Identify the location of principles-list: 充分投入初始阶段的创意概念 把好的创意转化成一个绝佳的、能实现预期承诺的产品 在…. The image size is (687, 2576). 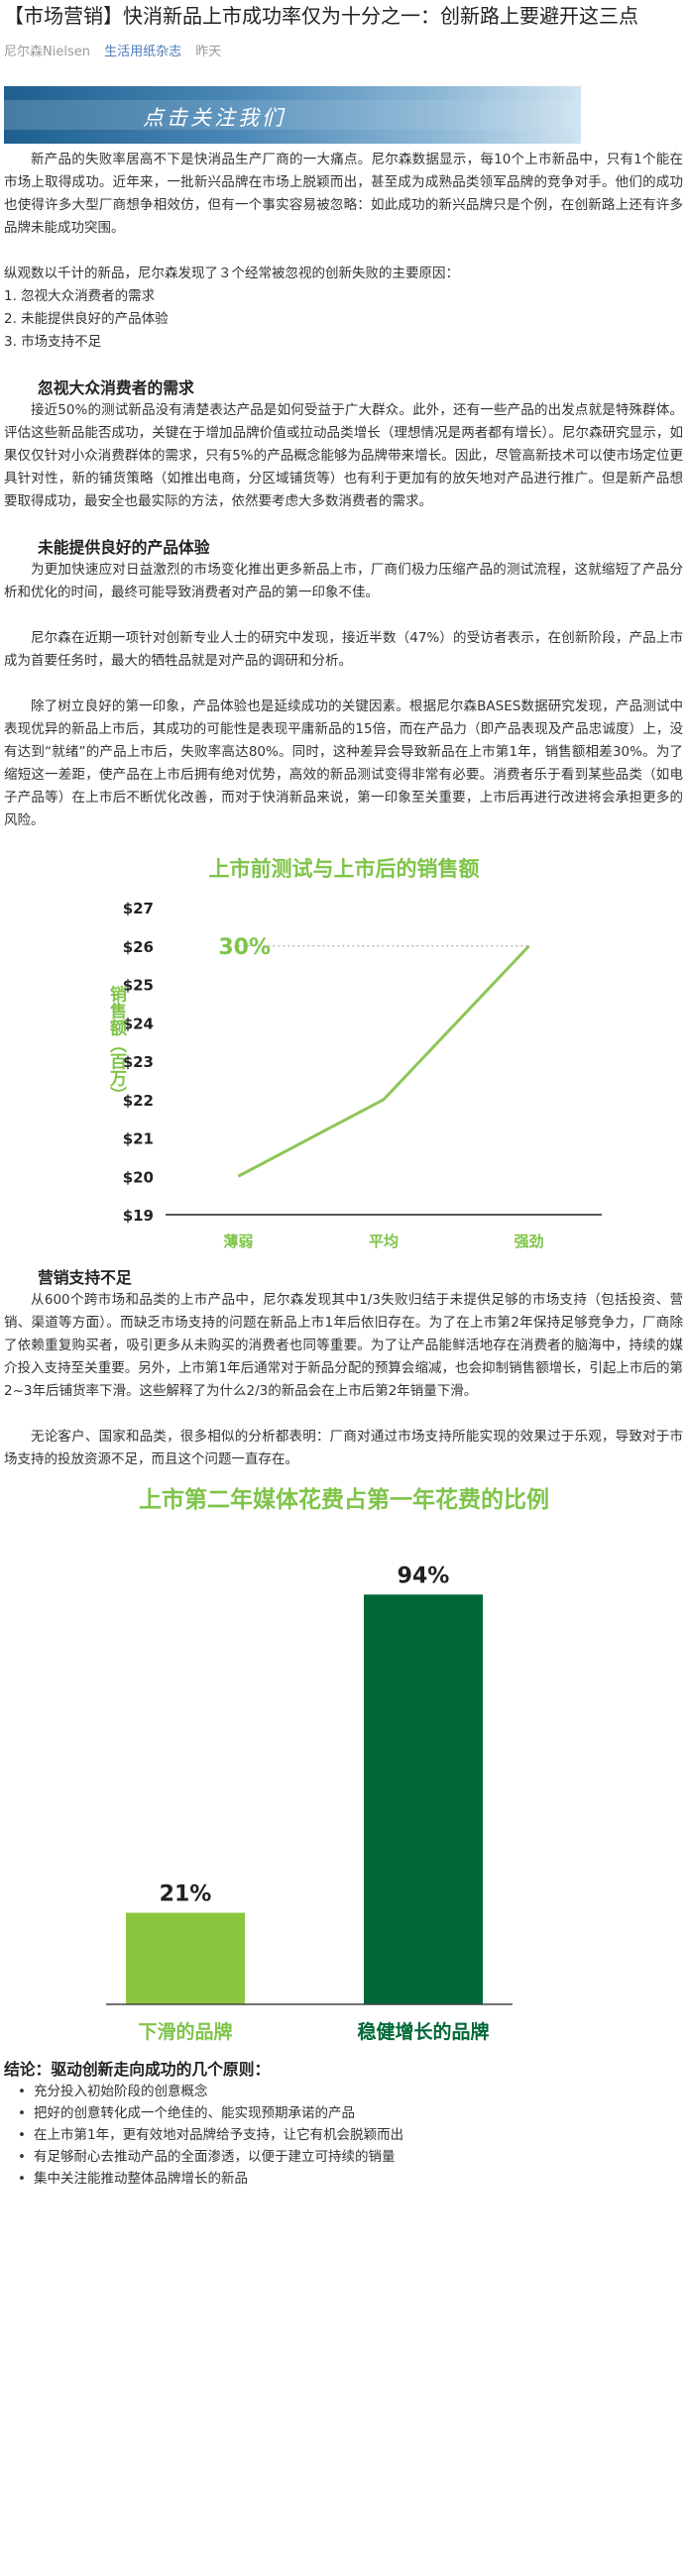
(343, 2135).